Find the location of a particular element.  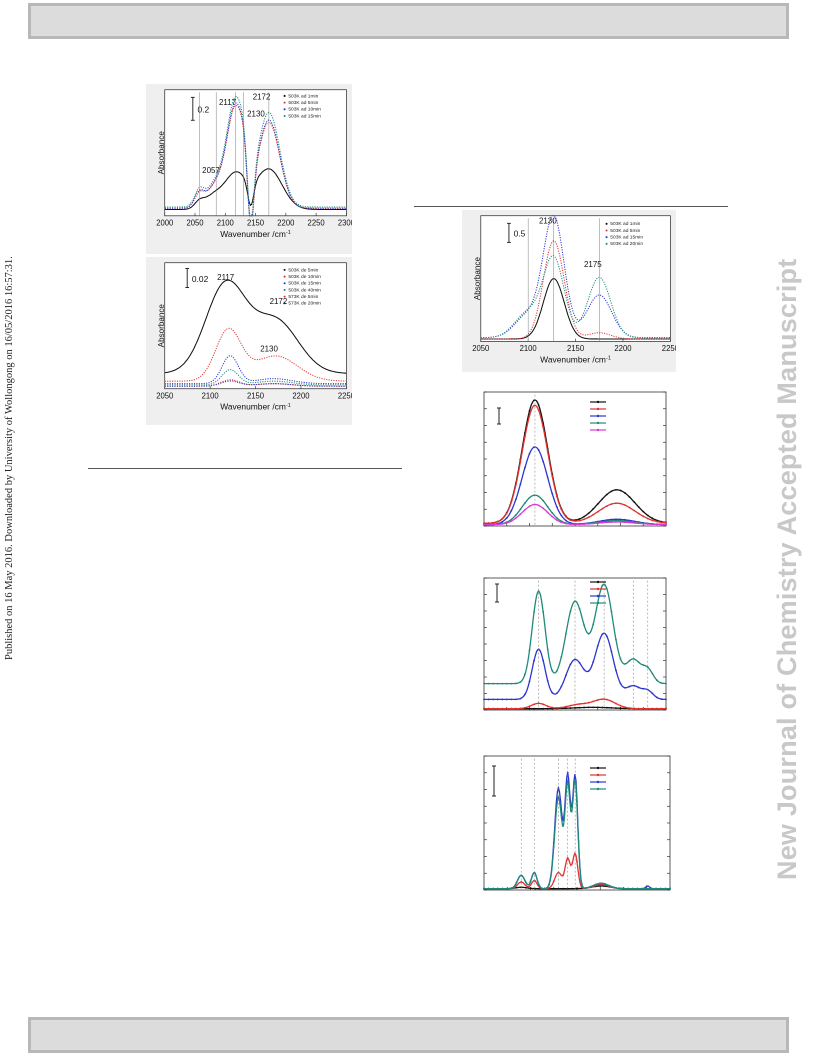

x-tick-label: 2250 is located at coordinates (669, 348).